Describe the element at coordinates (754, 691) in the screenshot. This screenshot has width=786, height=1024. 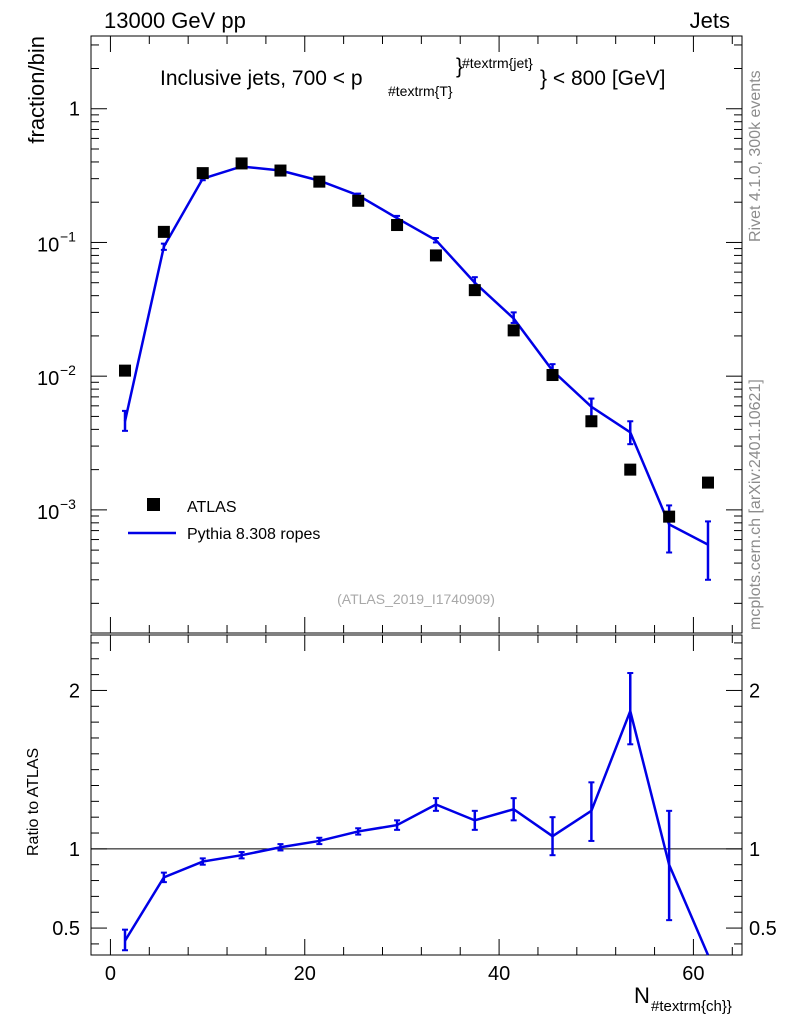
I see `ratio-y-tick-label-right: 2` at that location.